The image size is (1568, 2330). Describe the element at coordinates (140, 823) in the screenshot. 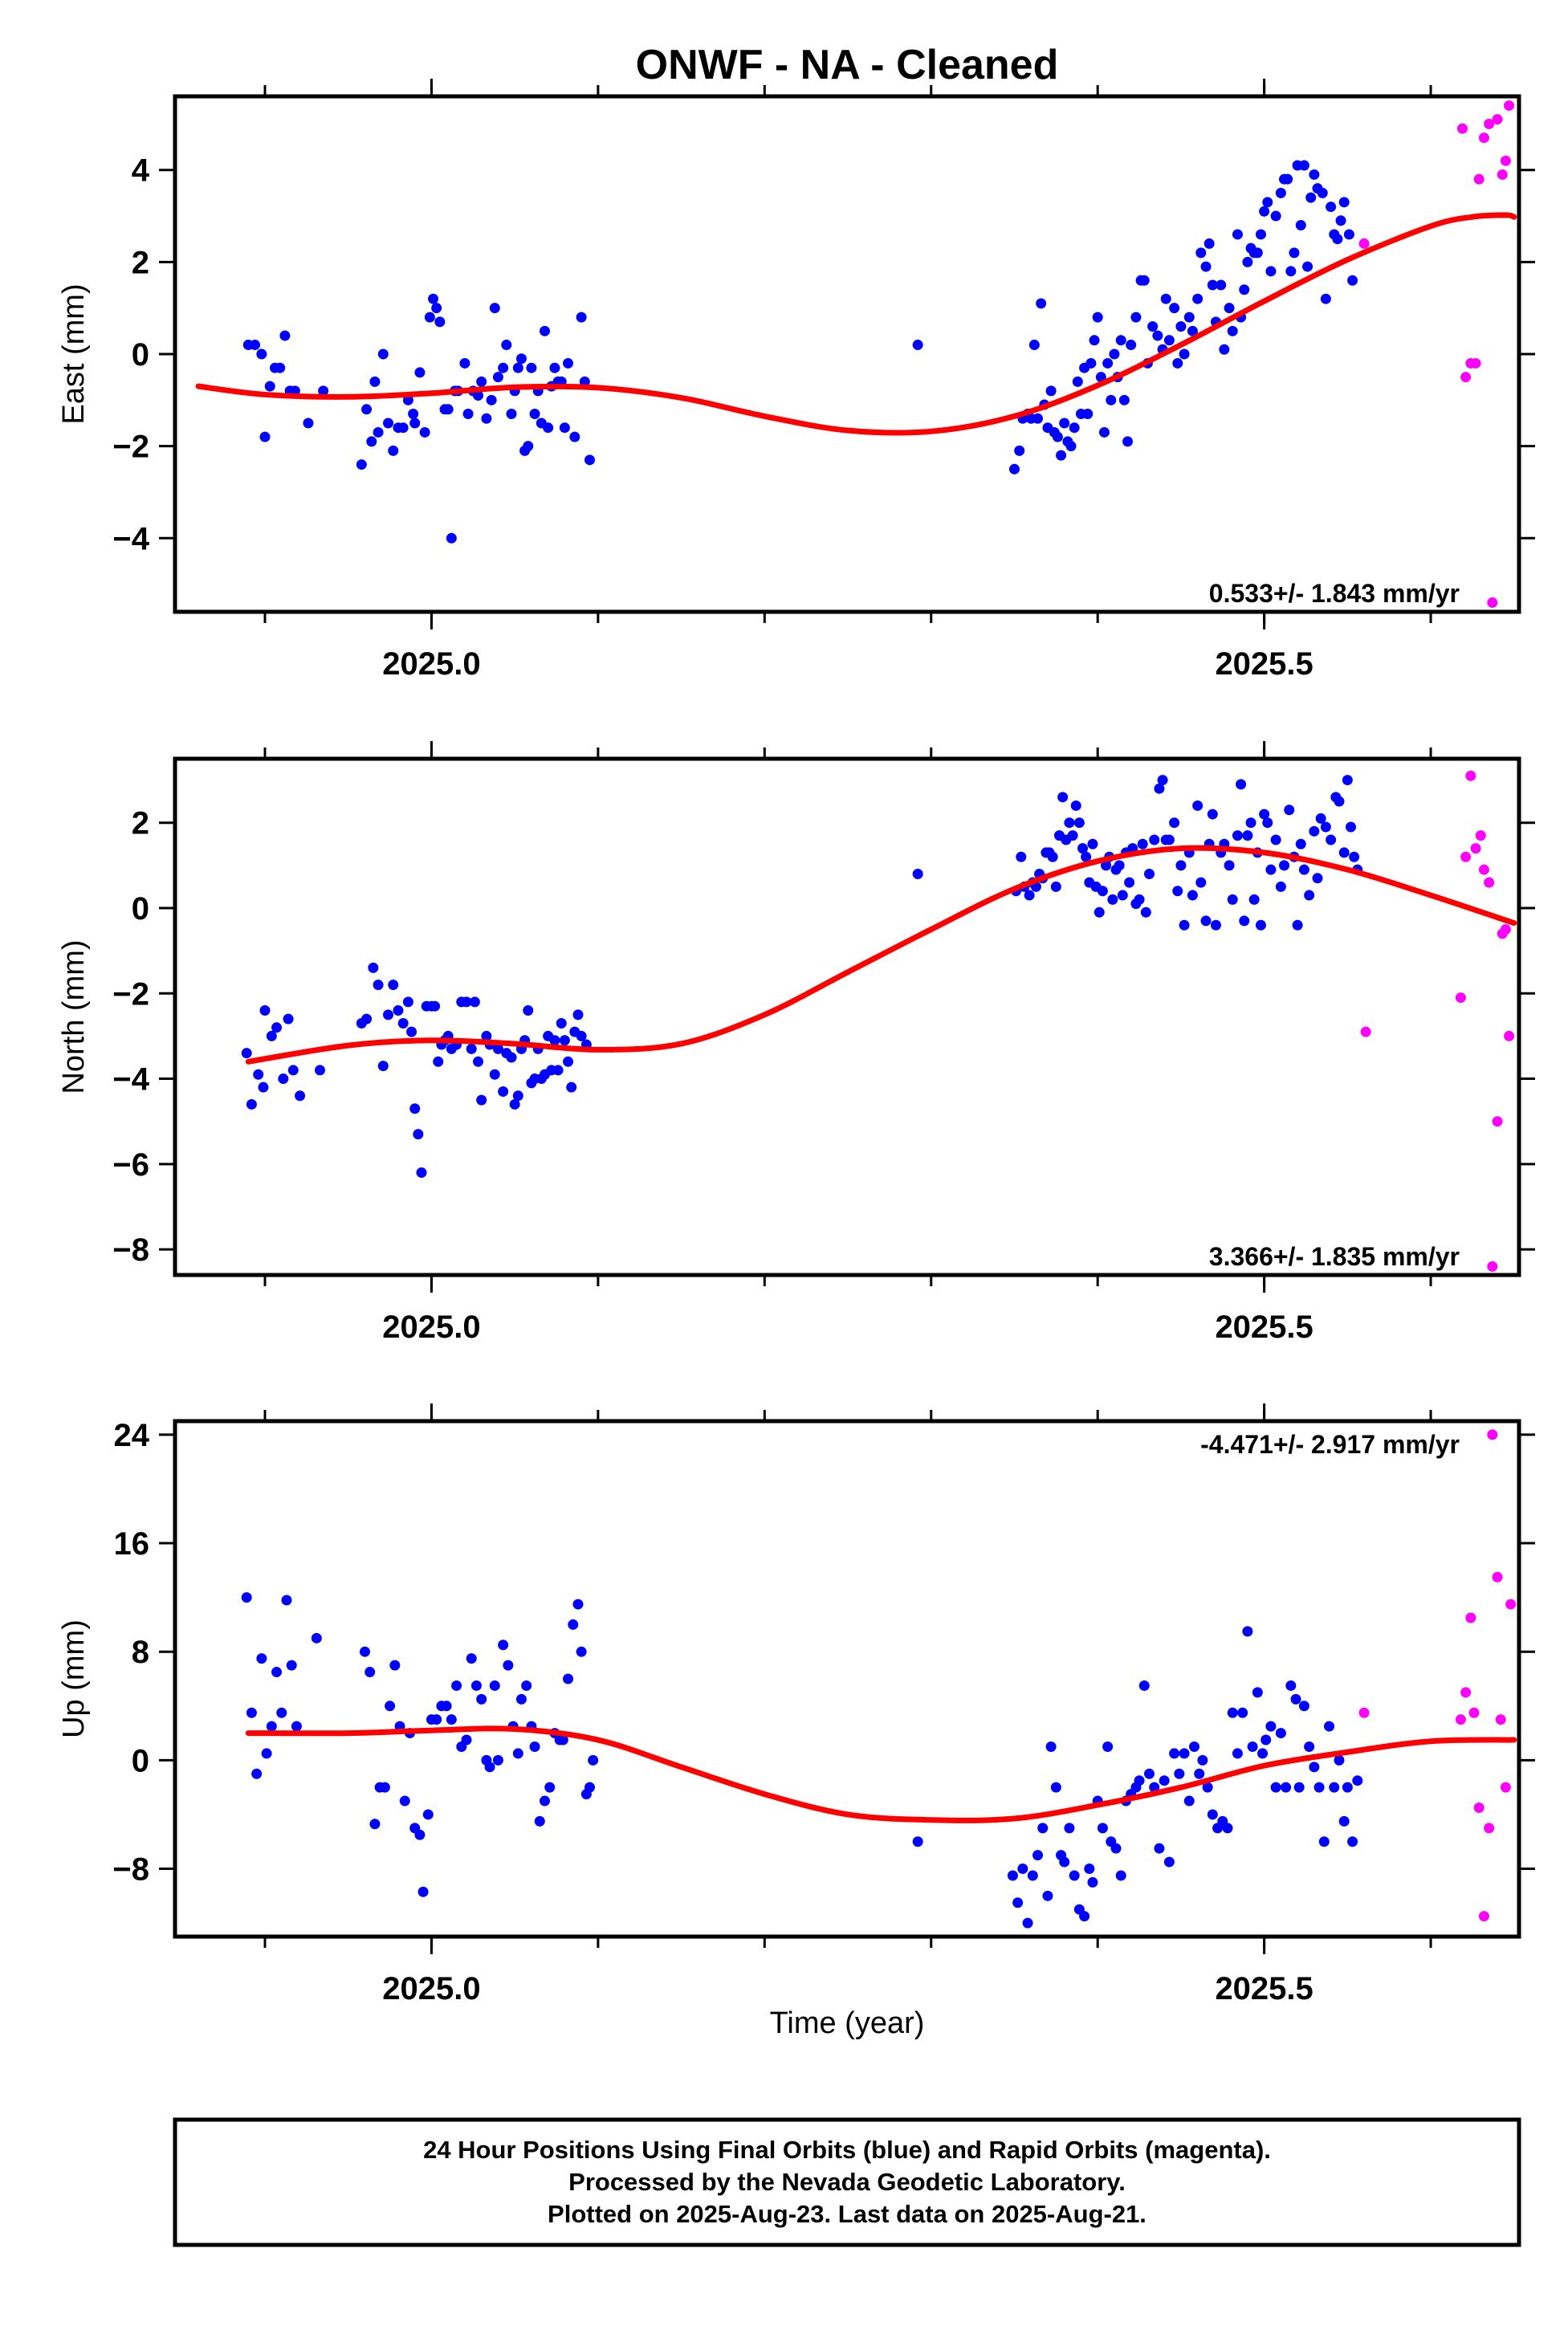

I see `y-tick-label: 2` at that location.